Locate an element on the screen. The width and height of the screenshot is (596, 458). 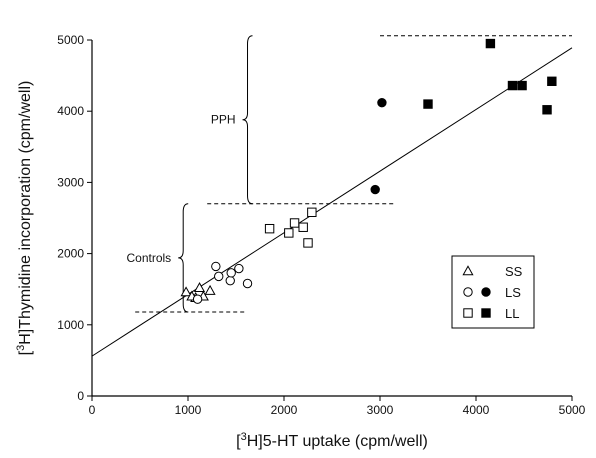
x-tick-label: 2000 is located at coordinates (284, 410).